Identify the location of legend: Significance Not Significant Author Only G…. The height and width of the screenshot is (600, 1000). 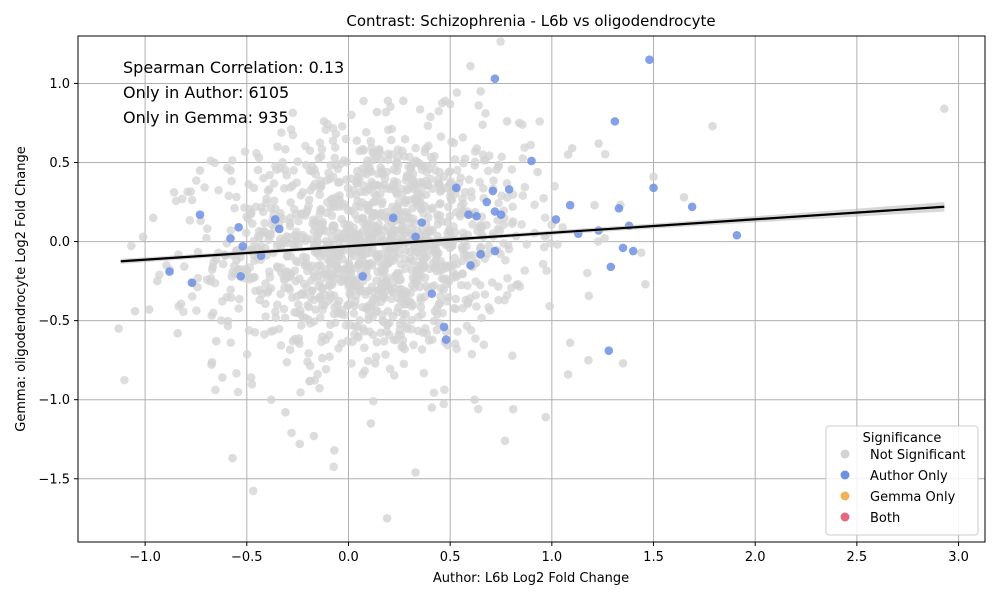
(902, 480).